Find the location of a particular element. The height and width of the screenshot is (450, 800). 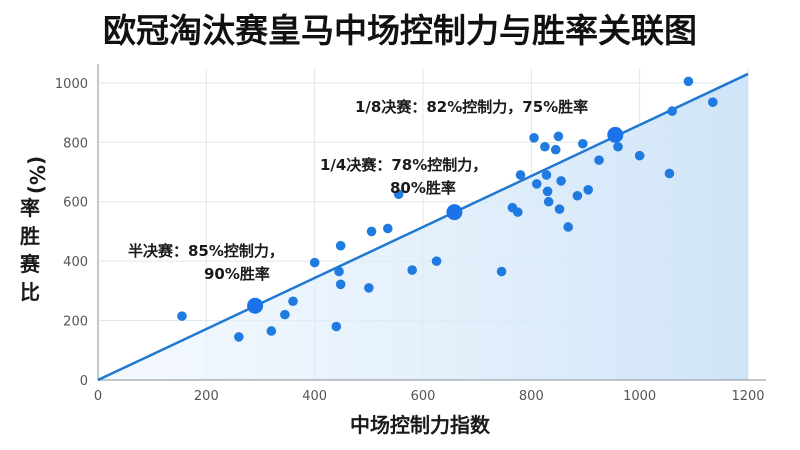

y-tick-label: 600 is located at coordinates (75, 203).